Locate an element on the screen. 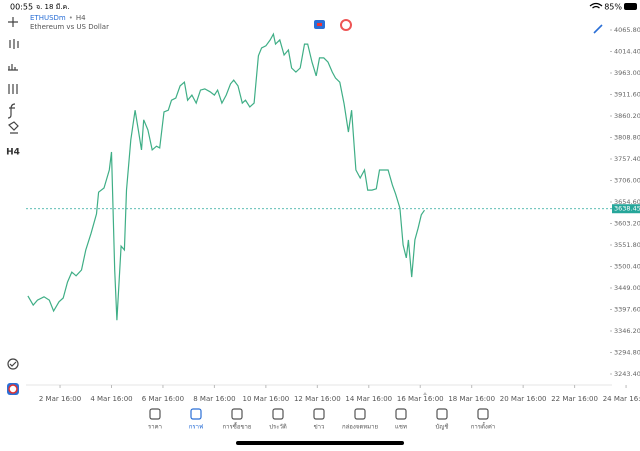  y-tick-label: 3603.20 is located at coordinates (627, 223).